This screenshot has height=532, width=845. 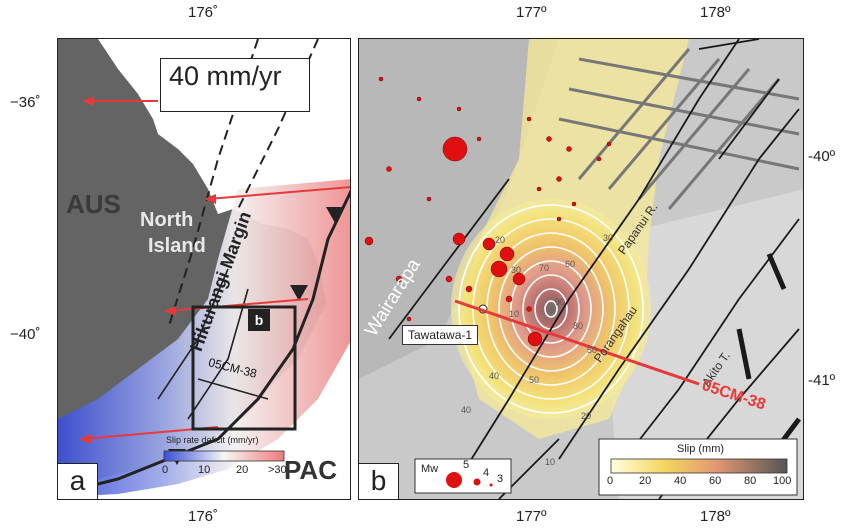 What do you see at coordinates (93, 204) in the screenshot?
I see `plate-aus-label: AUS` at bounding box center [93, 204].